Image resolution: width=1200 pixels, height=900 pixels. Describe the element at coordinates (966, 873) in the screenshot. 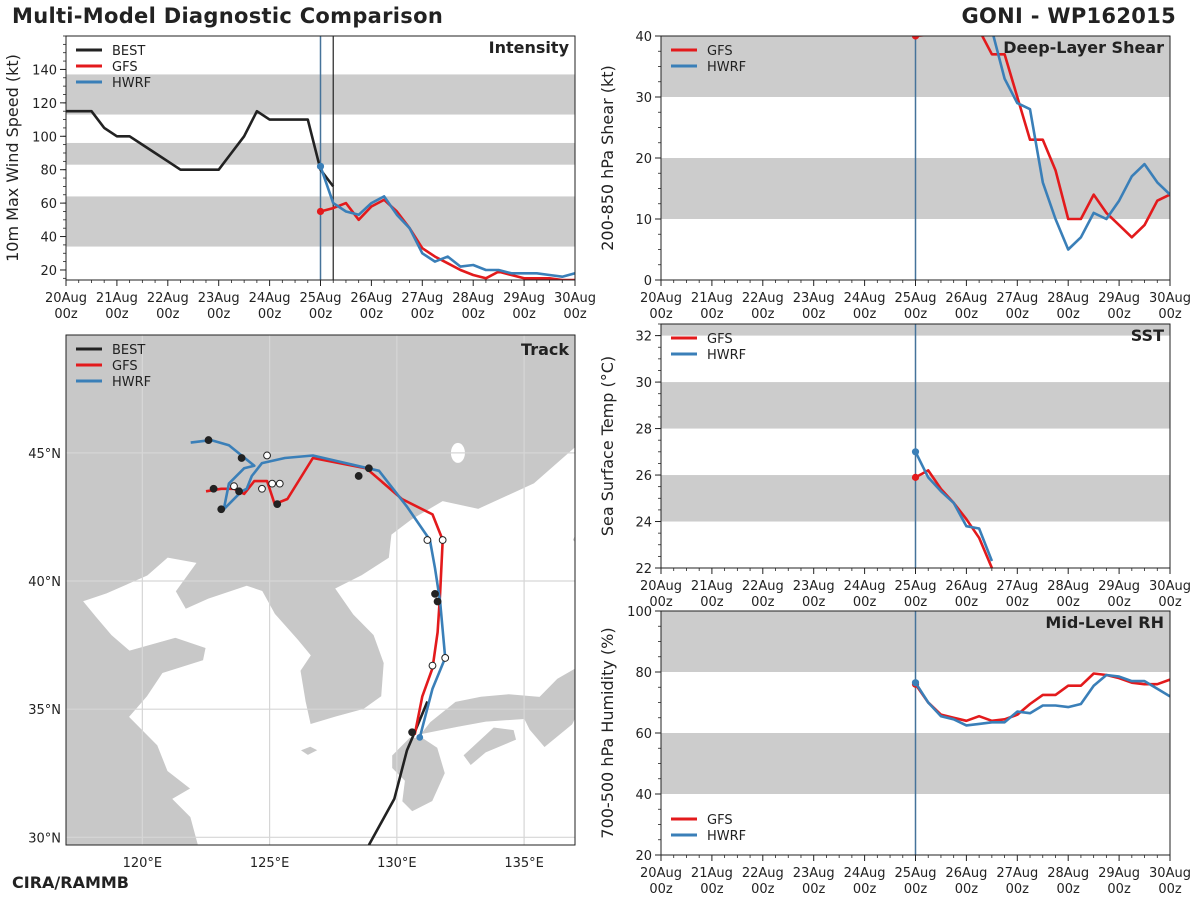

I see `x-tick-label-day: 26Aug` at that location.